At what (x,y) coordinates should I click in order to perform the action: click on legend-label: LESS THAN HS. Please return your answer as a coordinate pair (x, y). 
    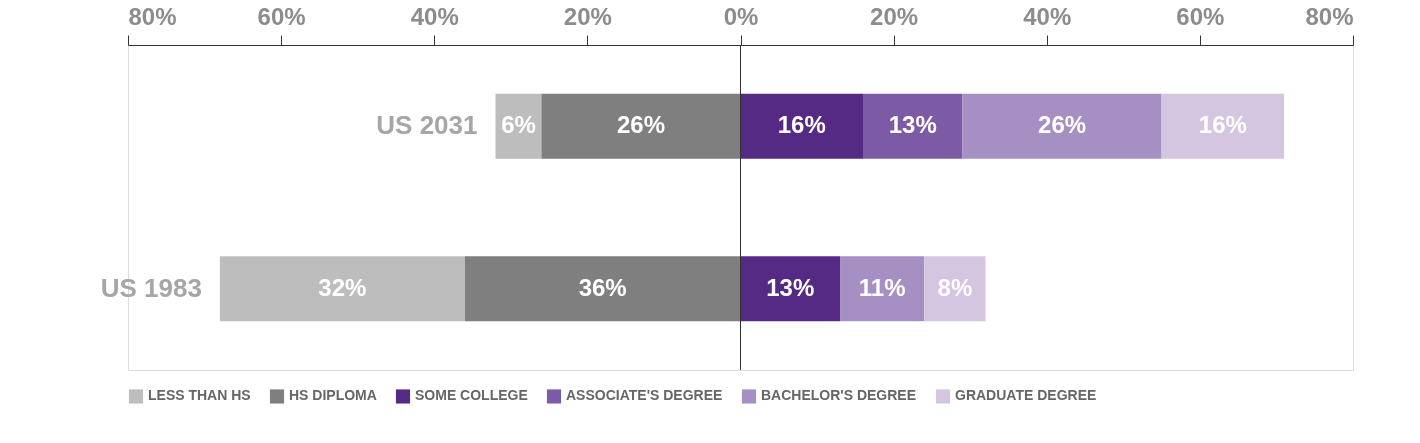
    Looking at the image, I should click on (199, 395).